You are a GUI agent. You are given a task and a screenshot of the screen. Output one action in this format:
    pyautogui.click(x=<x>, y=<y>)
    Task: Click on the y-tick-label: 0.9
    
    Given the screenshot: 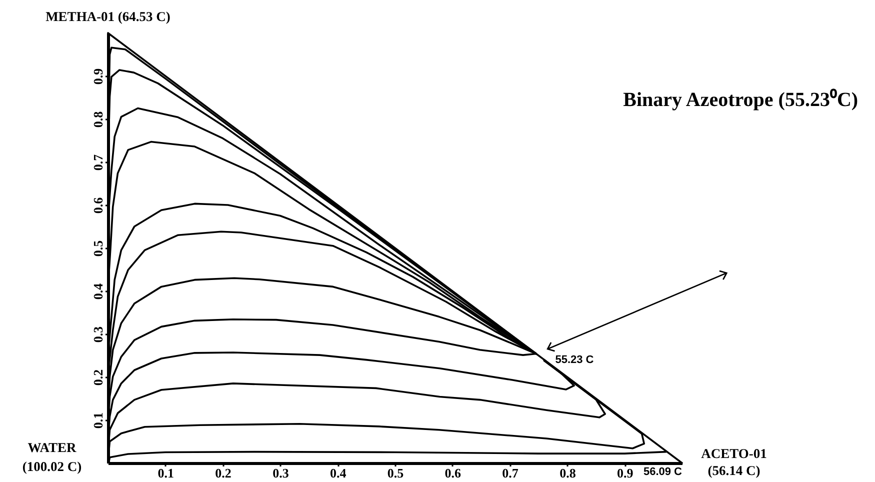 What is the action you would take?
    pyautogui.click(x=98, y=76)
    